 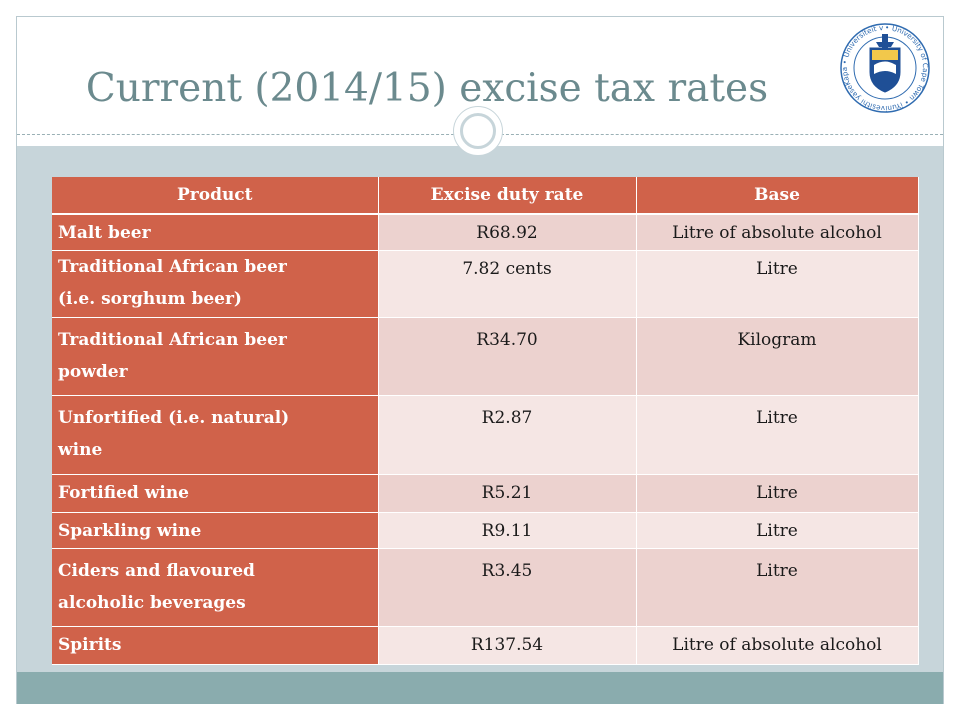 What do you see at coordinates (215, 587) in the screenshot?
I see `product-cell: Ciders and flavoured alcoholic beverages` at bounding box center [215, 587].